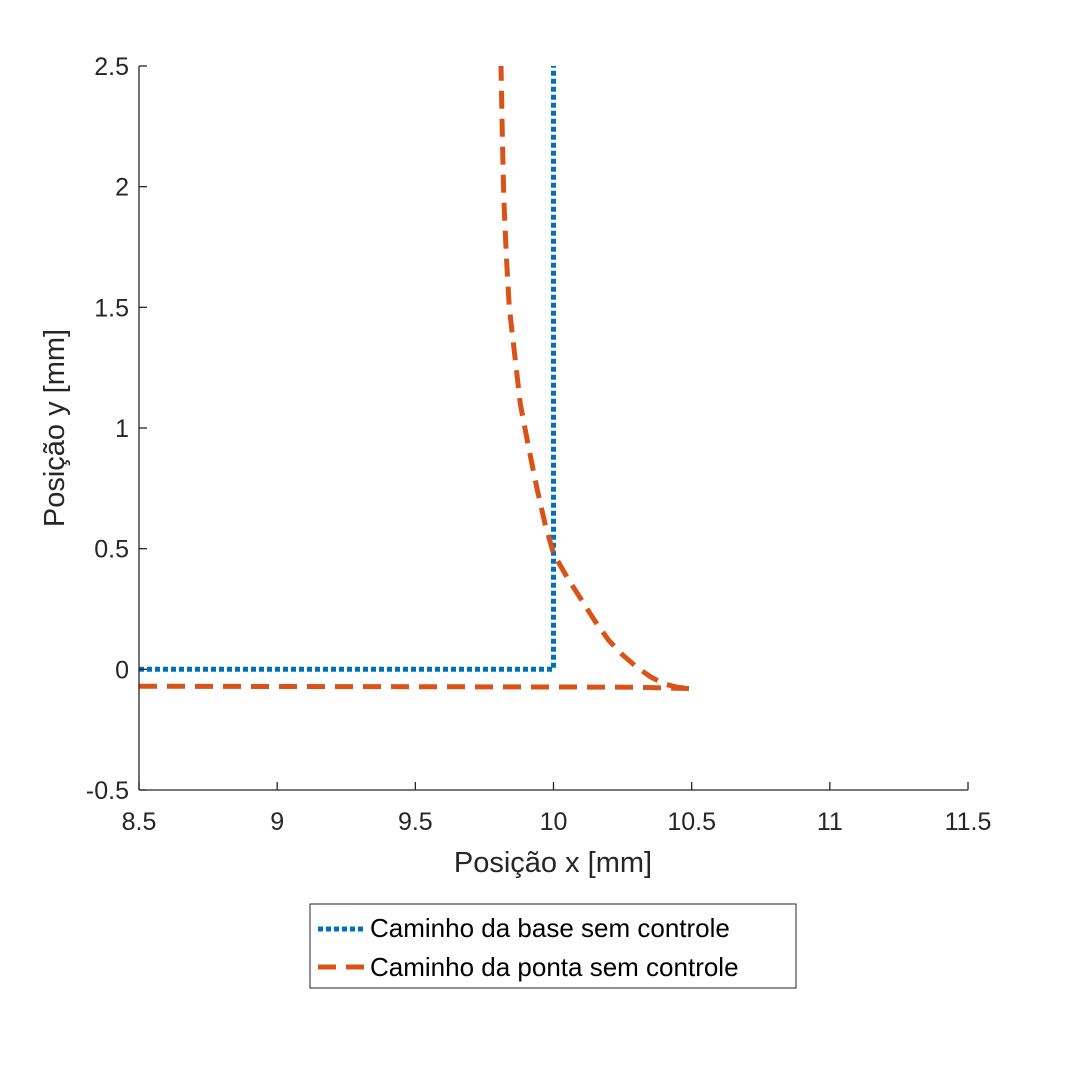 The width and height of the screenshot is (1069, 1086). I want to click on x-axis-label: Posição x [mm], so click(553, 863).